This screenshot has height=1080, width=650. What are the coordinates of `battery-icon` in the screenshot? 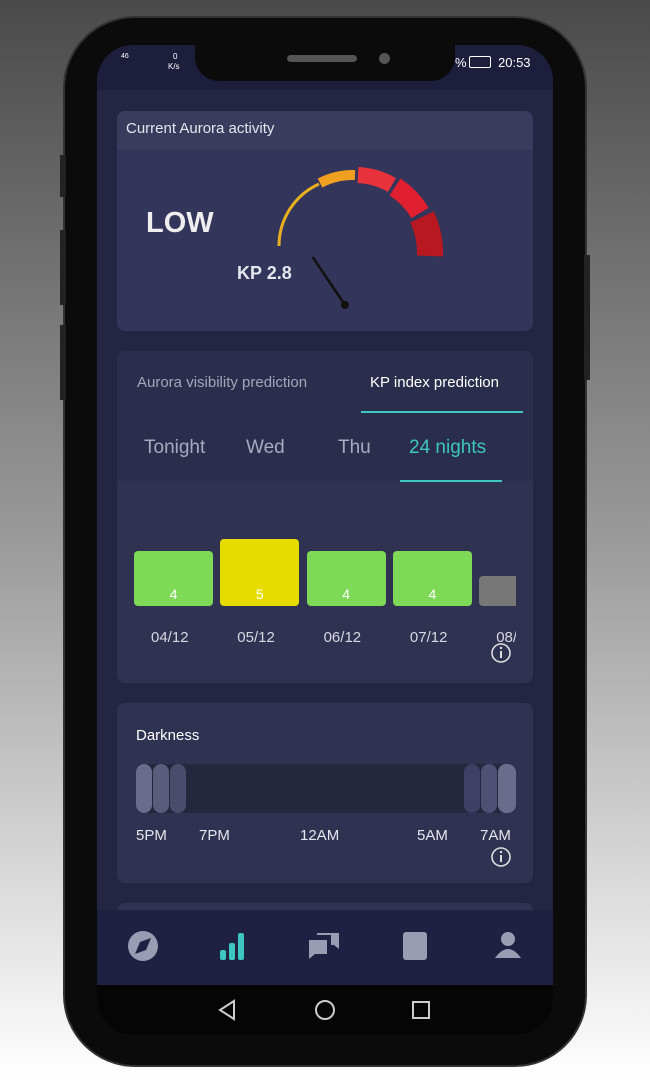 It's located at (480, 62).